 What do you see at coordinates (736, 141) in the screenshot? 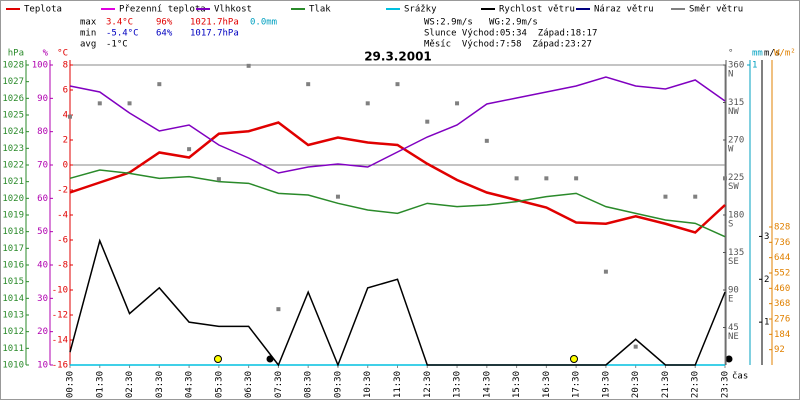
I see `y-tick-label: 270` at bounding box center [736, 141].